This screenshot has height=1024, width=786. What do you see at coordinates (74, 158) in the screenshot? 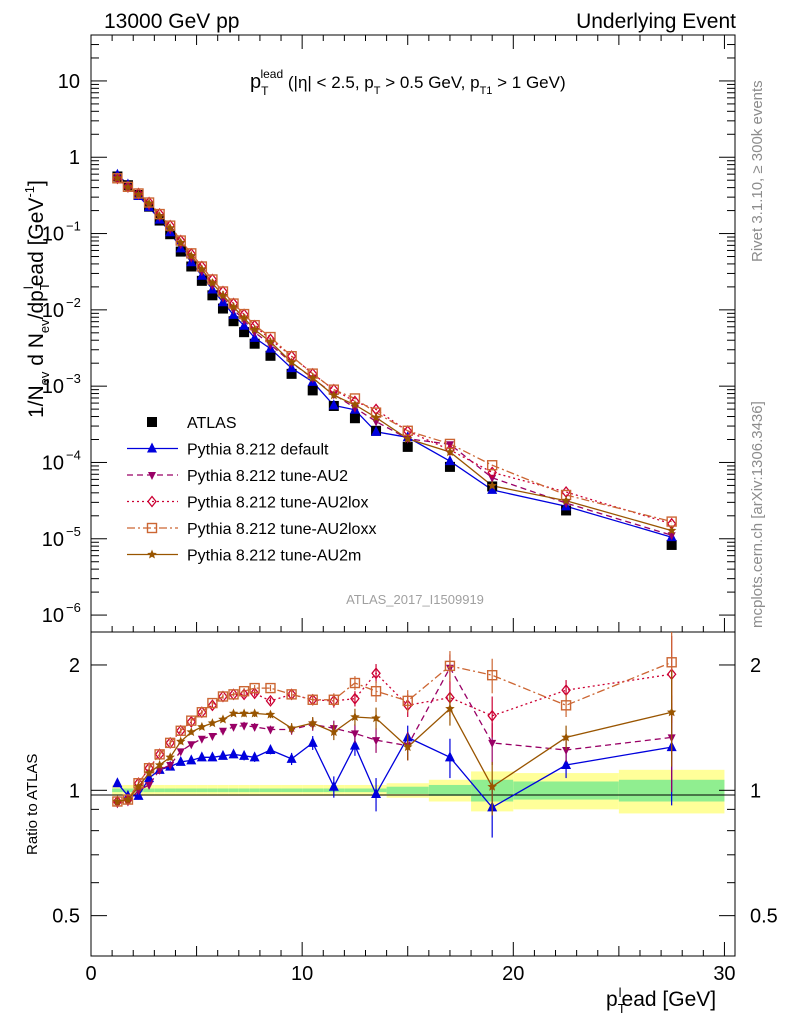
I see `y-tick-label: 1` at bounding box center [74, 158].